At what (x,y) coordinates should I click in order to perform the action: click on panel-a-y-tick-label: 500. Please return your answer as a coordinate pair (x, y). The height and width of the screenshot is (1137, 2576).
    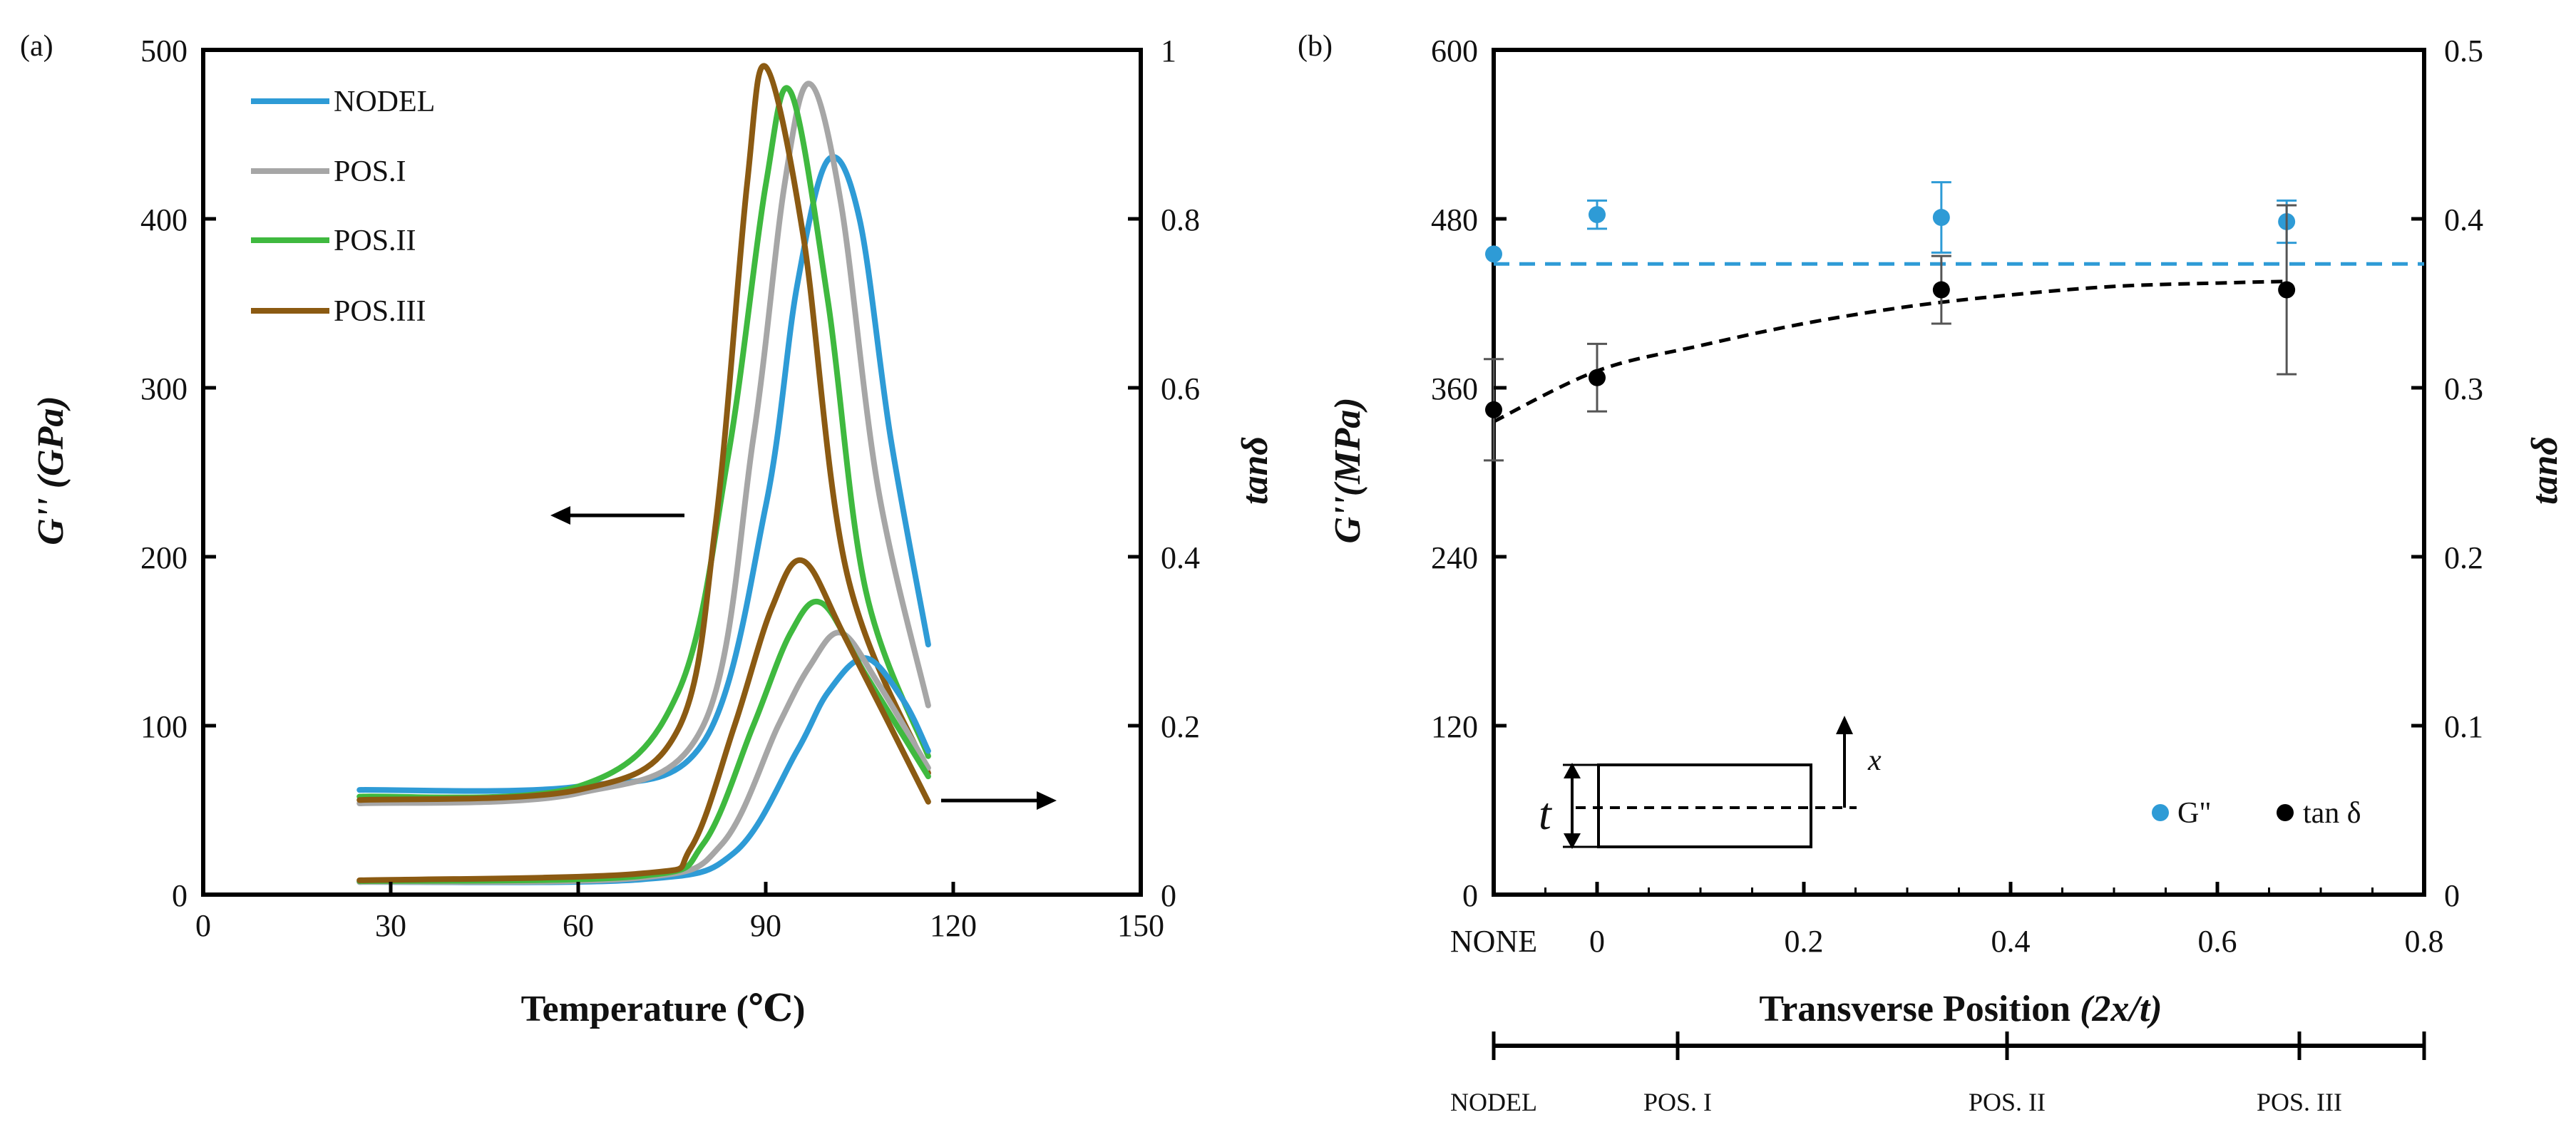
    Looking at the image, I should click on (164, 51).